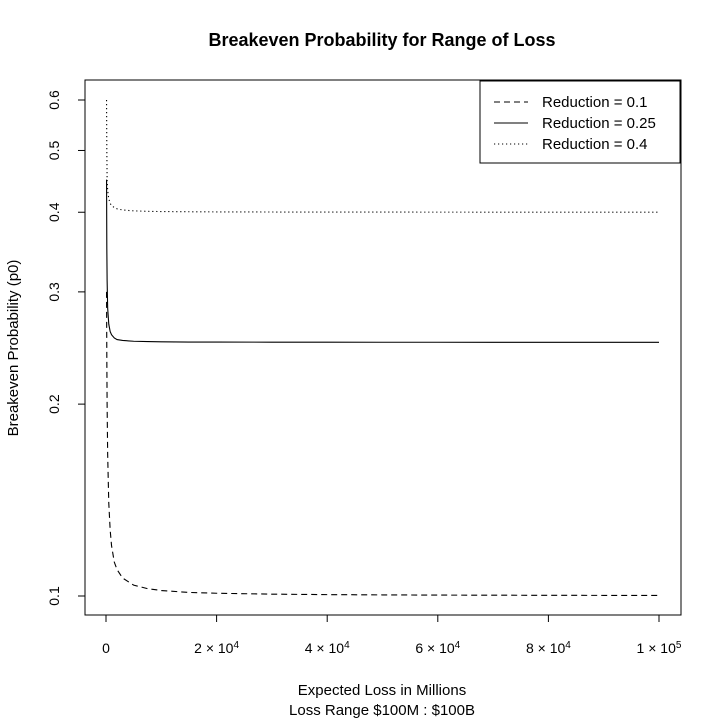  I want to click on y-tick-label: 0.6, so click(54, 100).